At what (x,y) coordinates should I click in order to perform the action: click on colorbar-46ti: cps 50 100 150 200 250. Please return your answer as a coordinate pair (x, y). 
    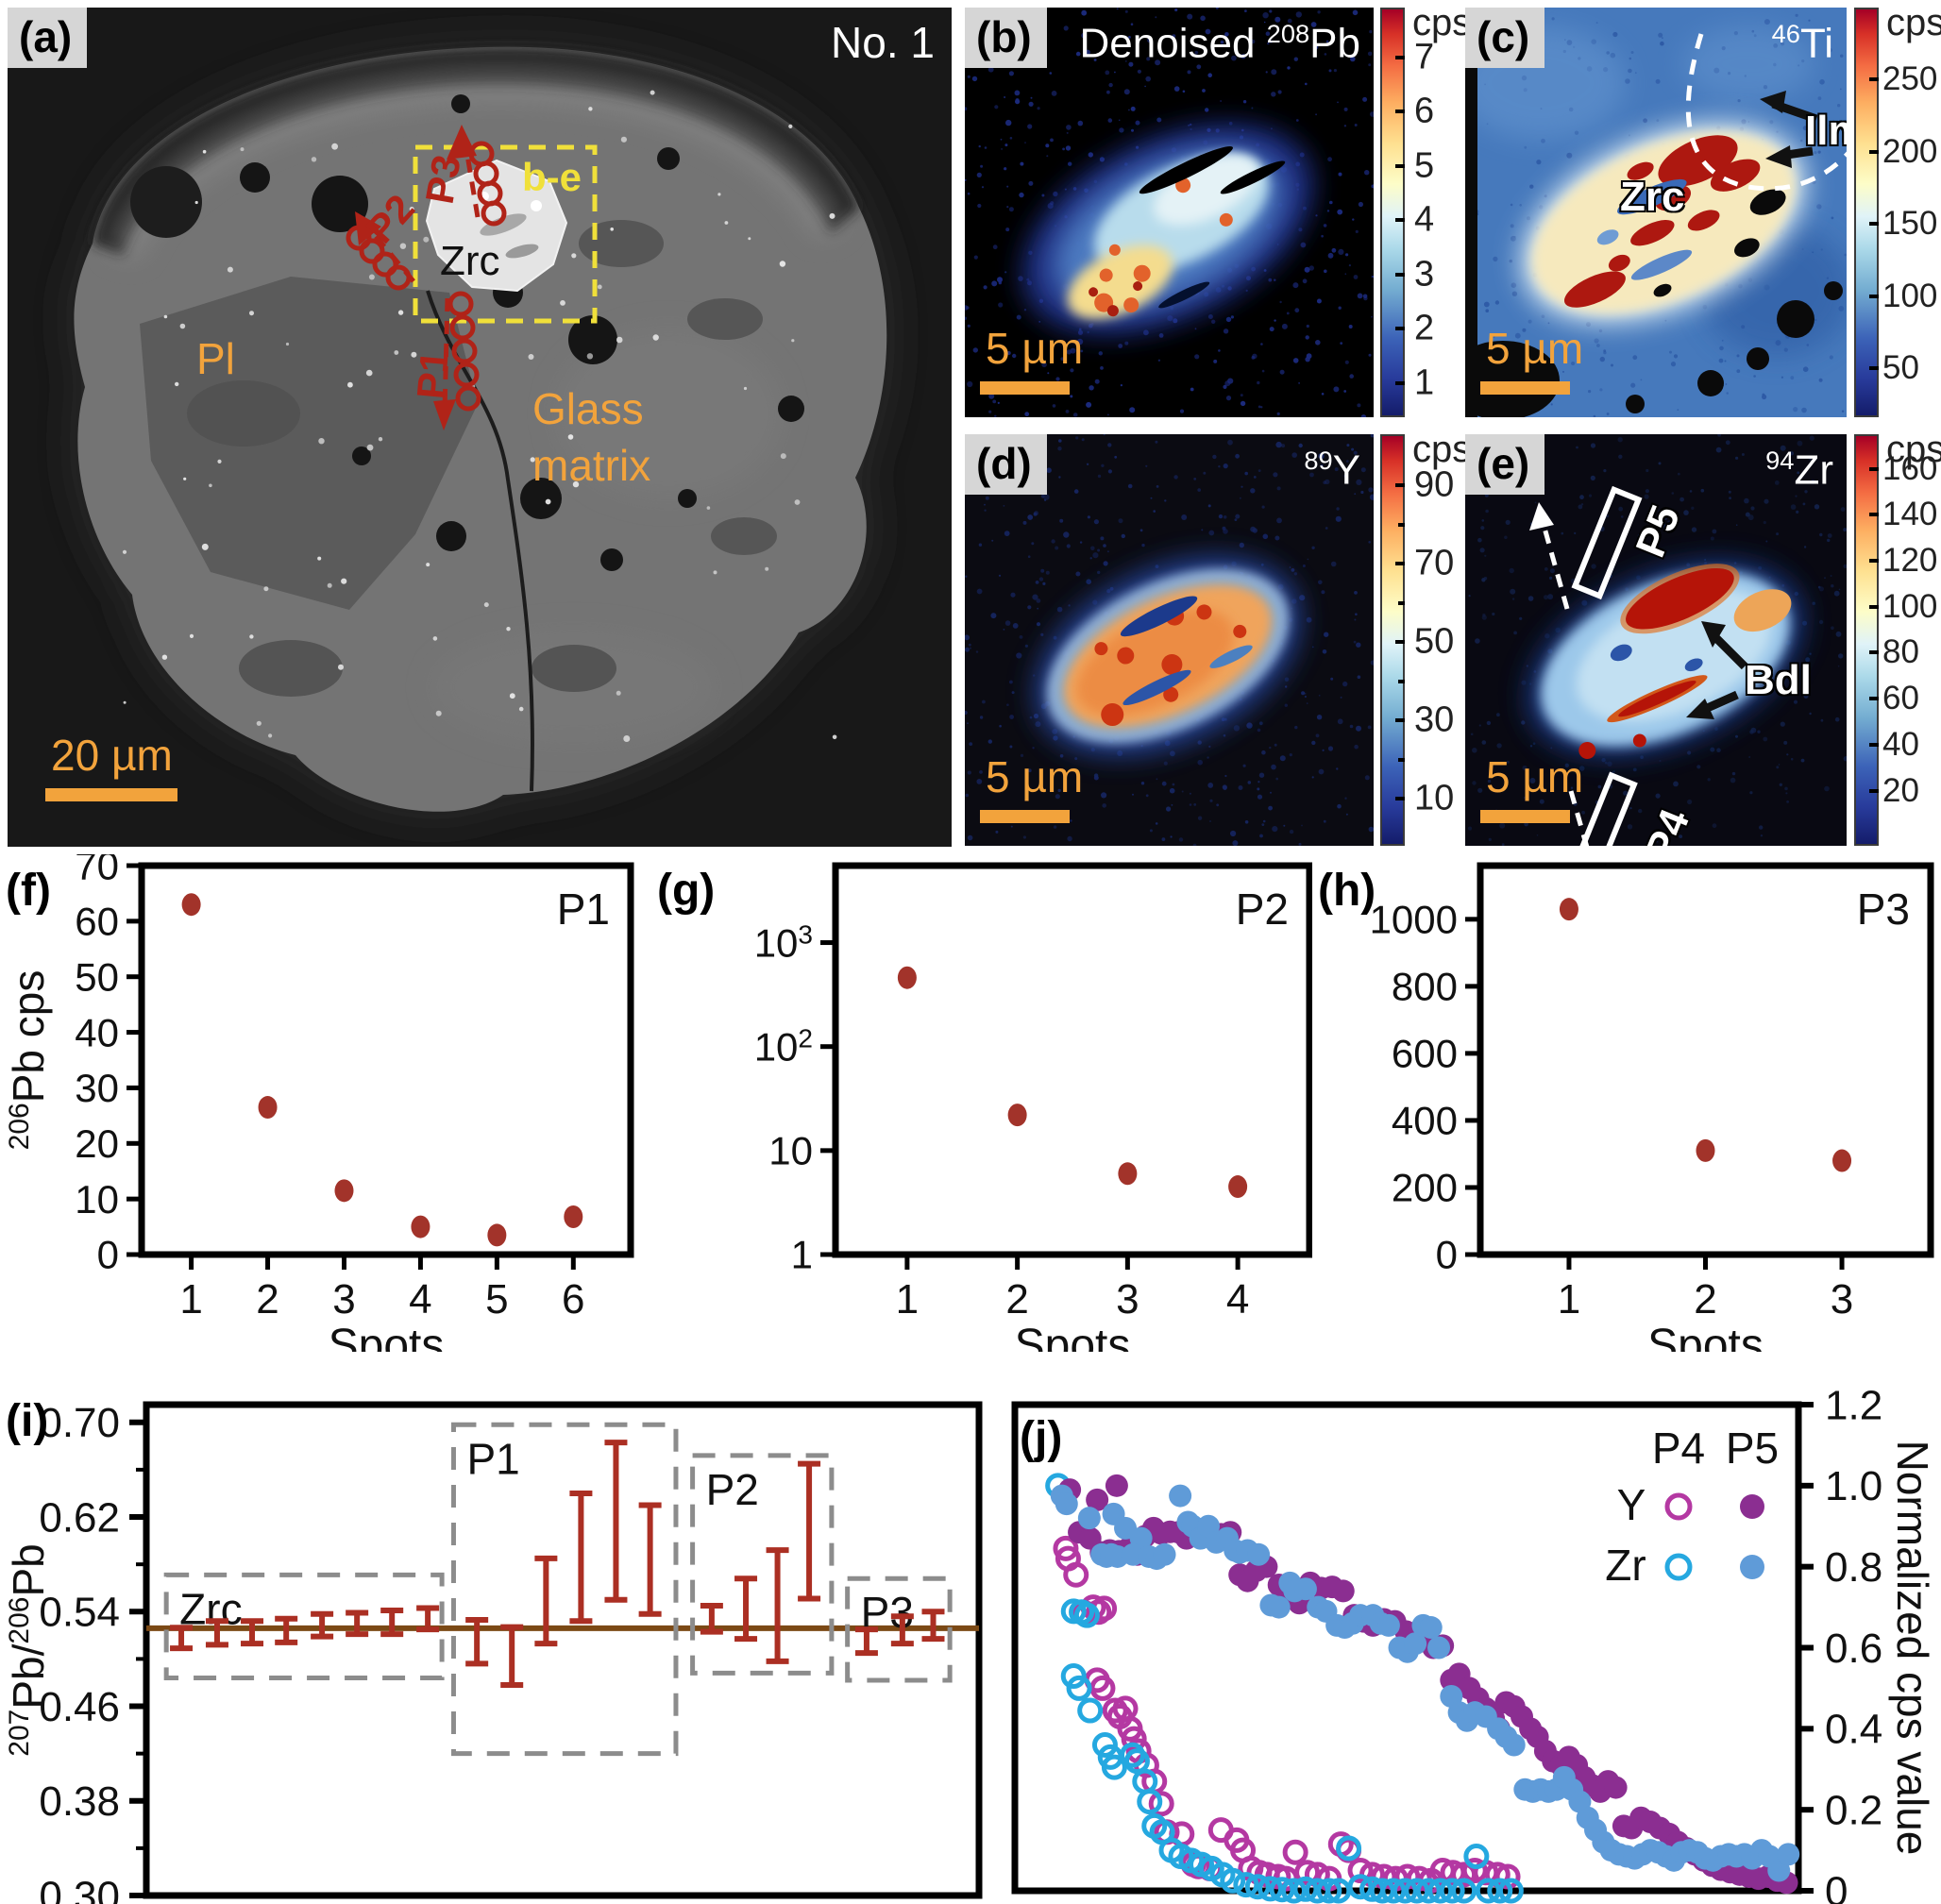
    Looking at the image, I should click on (1897, 209).